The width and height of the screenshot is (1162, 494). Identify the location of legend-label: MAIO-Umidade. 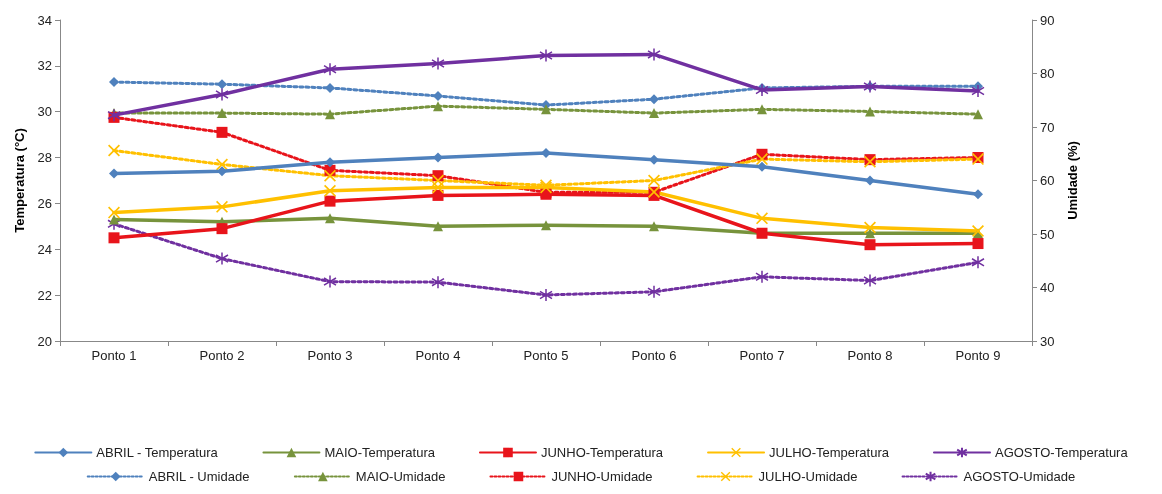
(400, 476).